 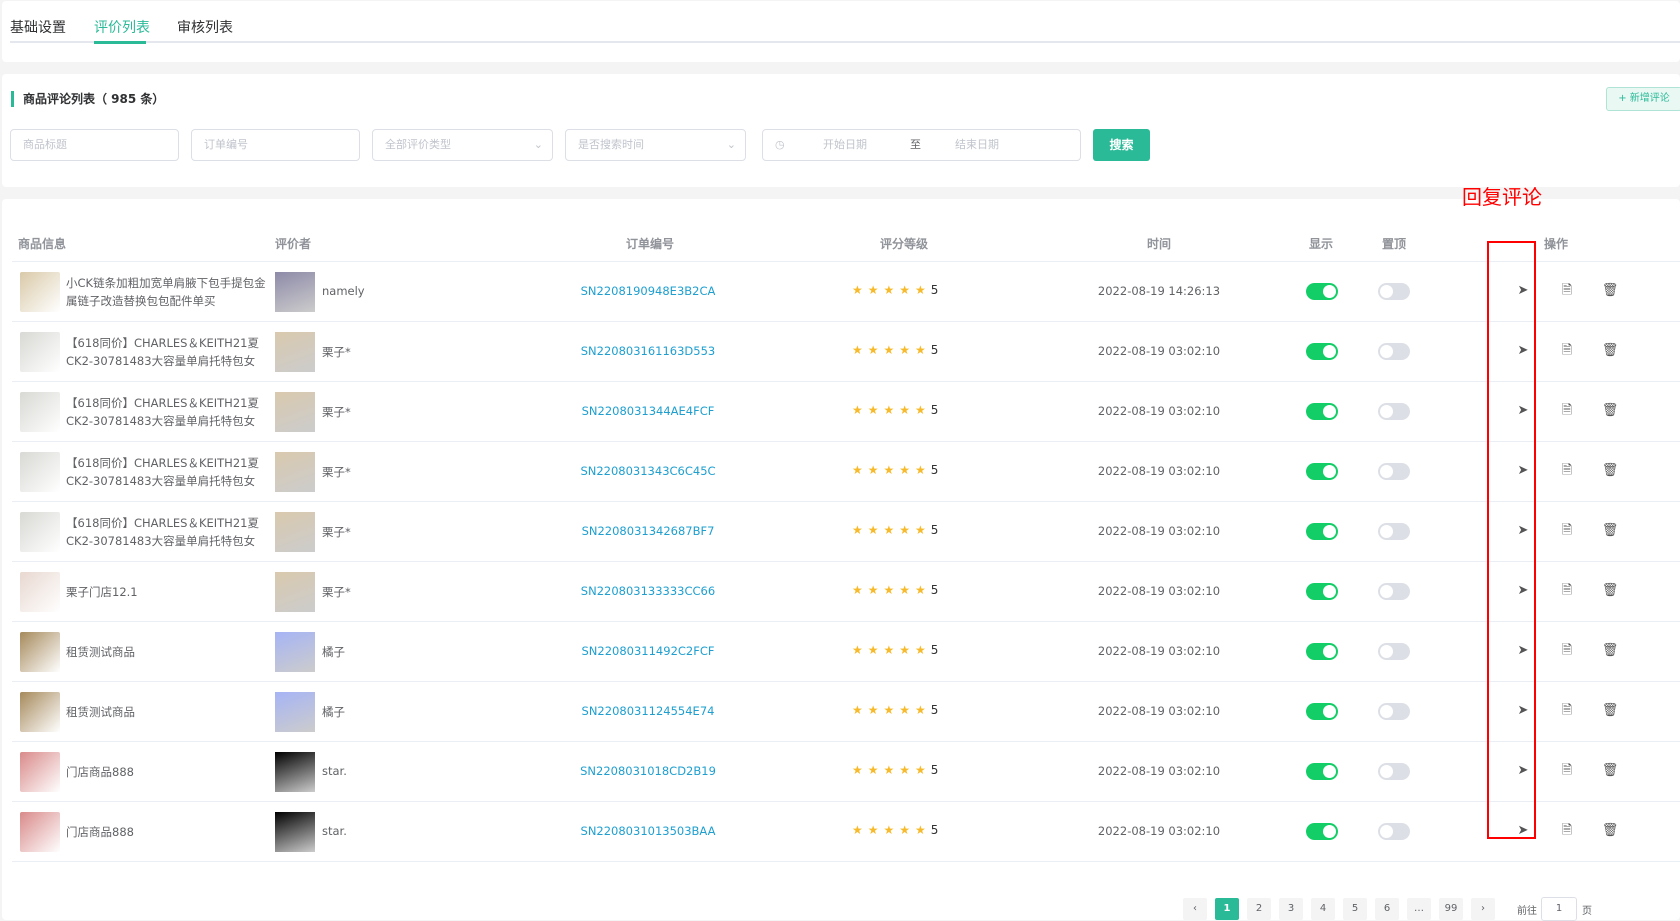 I want to click on date-range-picker: ◷ 开始日期 至 结束日期, so click(x=921, y=145).